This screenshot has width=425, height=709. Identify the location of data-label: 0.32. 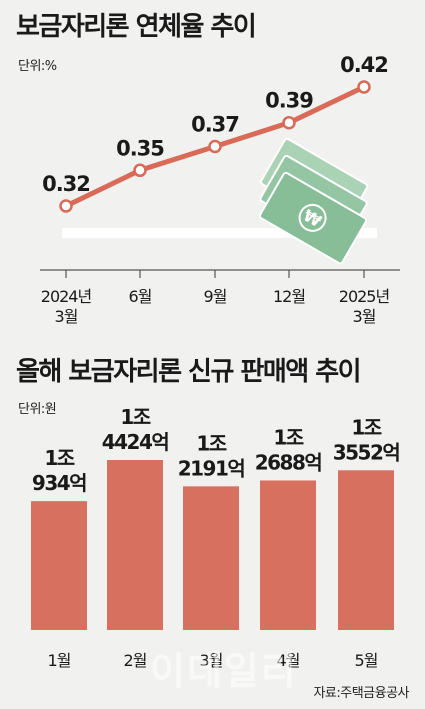
(66, 184).